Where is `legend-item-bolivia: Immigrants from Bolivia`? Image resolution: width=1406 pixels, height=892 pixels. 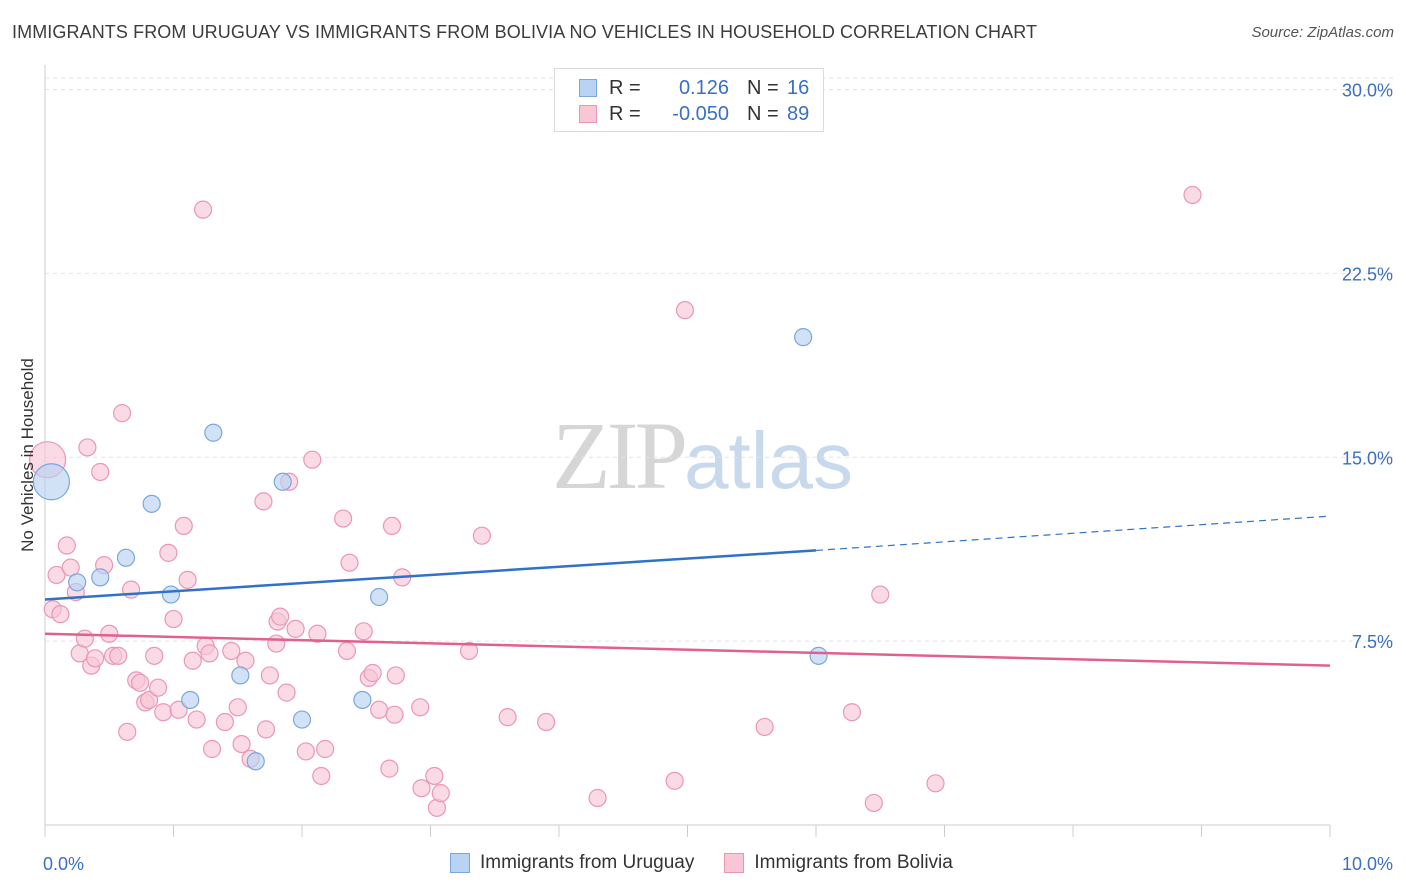 legend-item-bolivia: Immigrants from Bolivia is located at coordinates (838, 863).